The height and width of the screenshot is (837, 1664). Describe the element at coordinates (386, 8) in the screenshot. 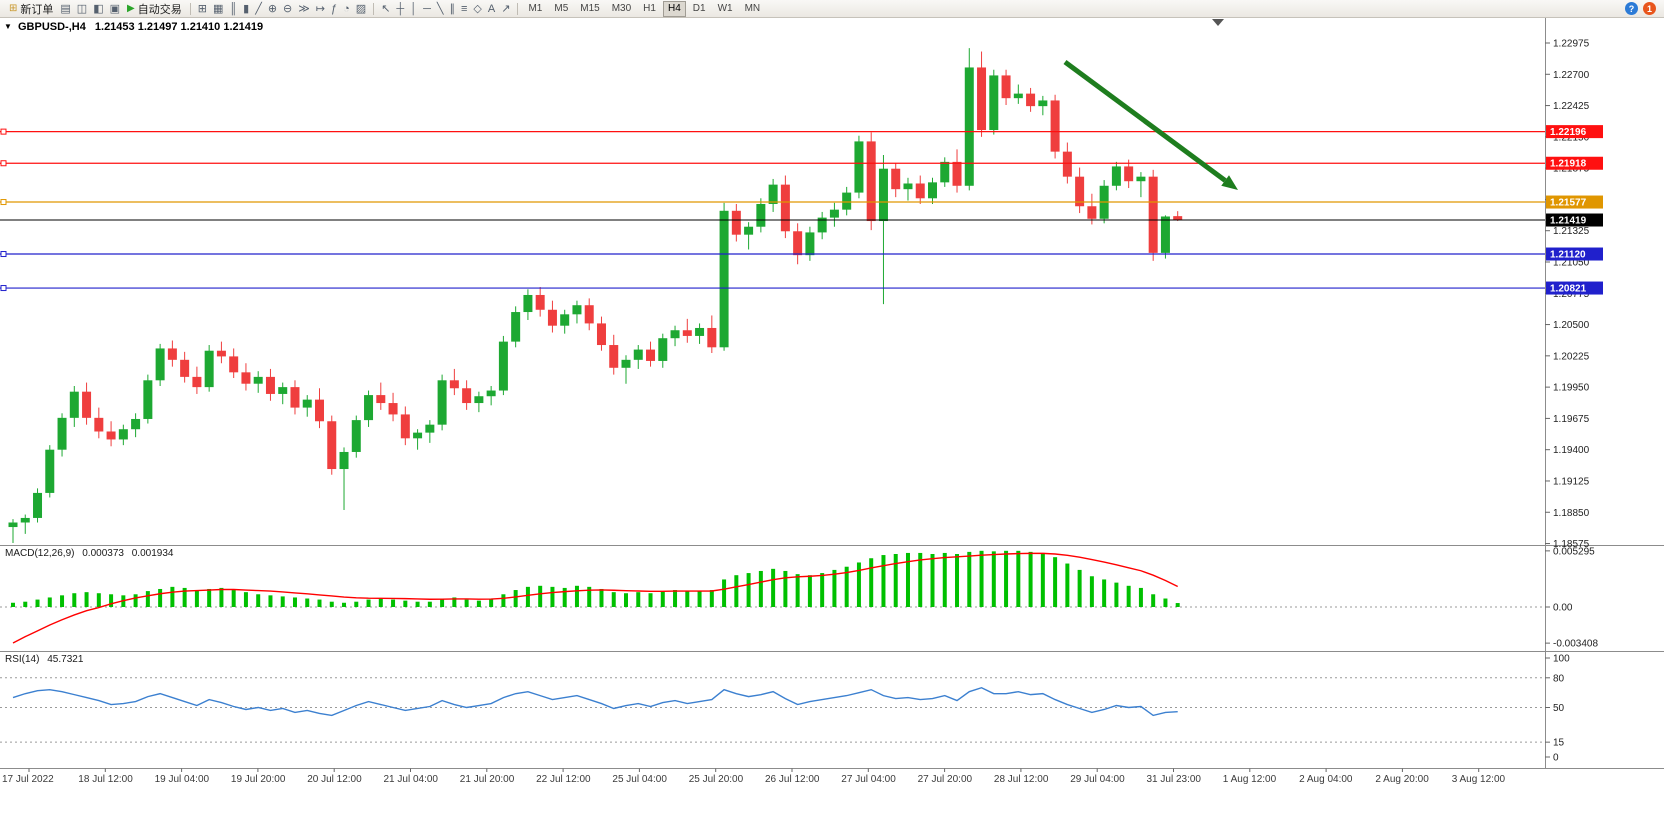

I see `cursor-icon: ↖` at that location.